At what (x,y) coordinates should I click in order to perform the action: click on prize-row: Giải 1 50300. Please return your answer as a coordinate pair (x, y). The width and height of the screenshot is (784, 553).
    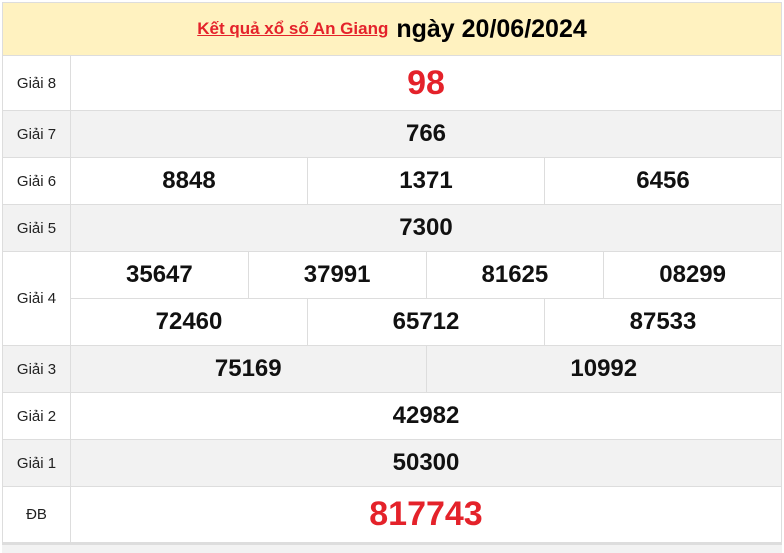
    Looking at the image, I should click on (392, 463).